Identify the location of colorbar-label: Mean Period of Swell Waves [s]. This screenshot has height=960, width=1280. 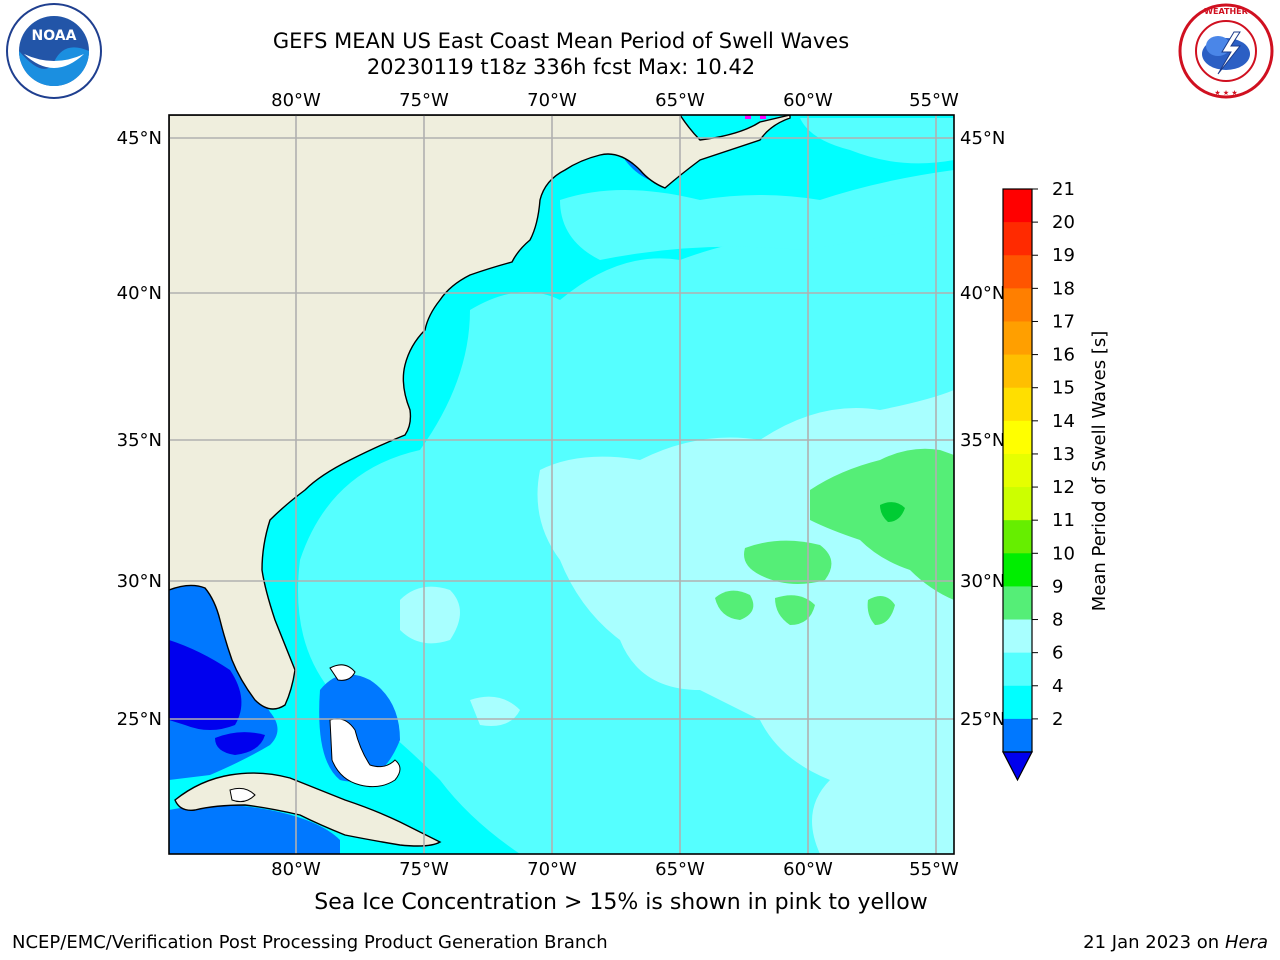
(1099, 471).